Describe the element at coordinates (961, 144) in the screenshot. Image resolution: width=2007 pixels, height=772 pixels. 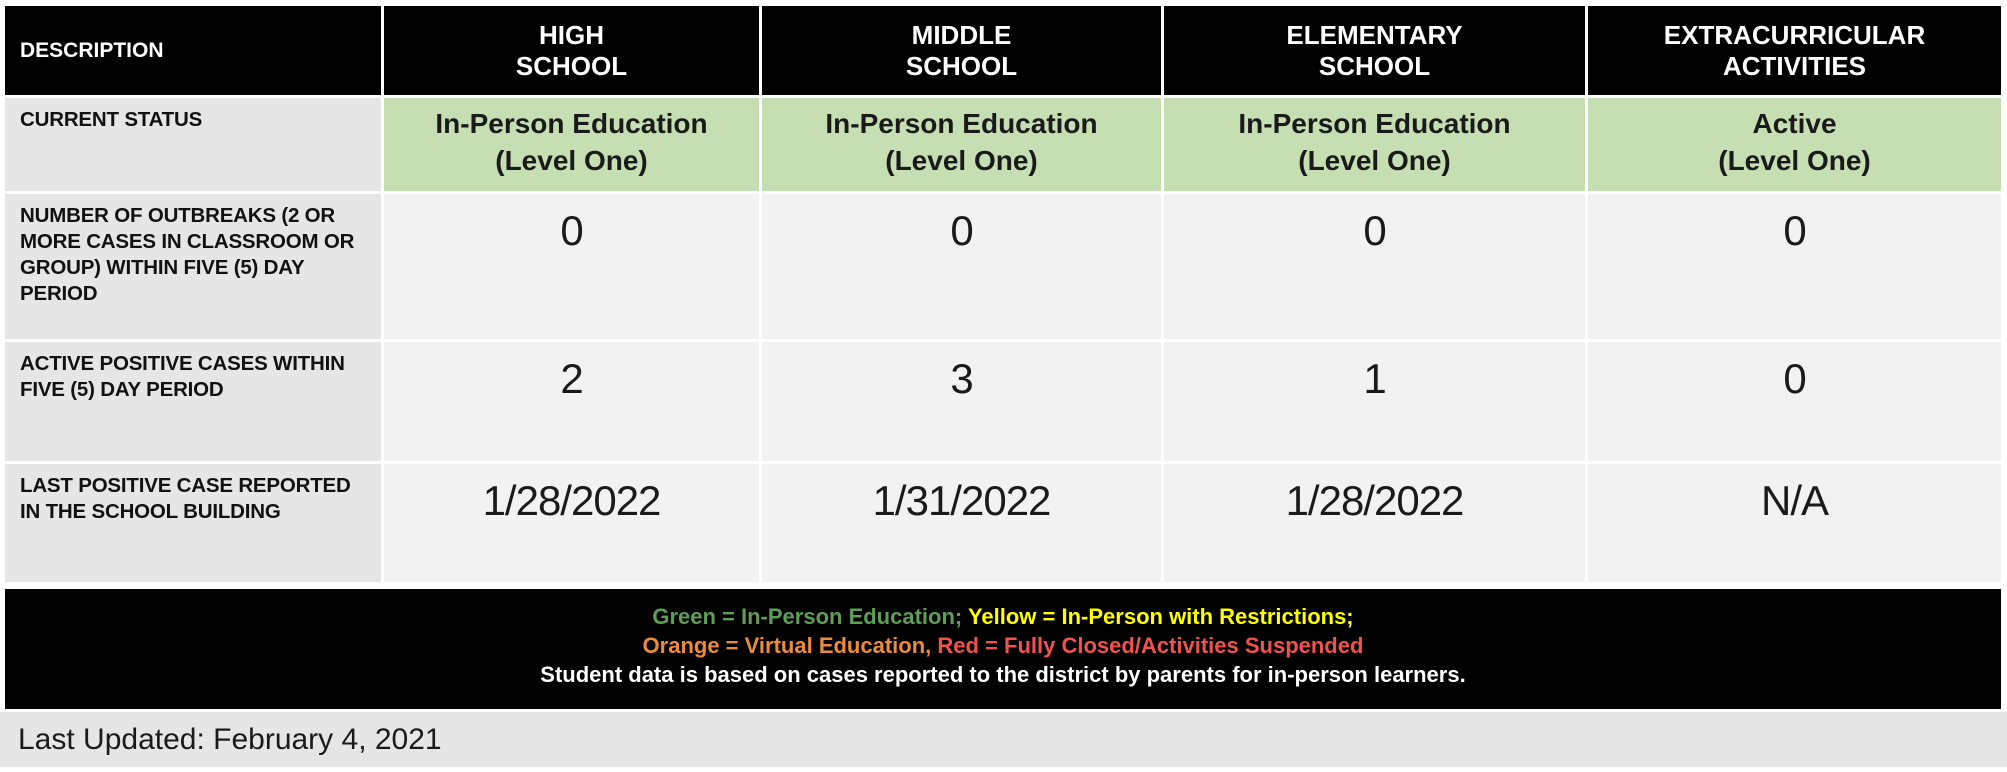
I see `status-middle-school: In-Person Education (Level One)` at that location.